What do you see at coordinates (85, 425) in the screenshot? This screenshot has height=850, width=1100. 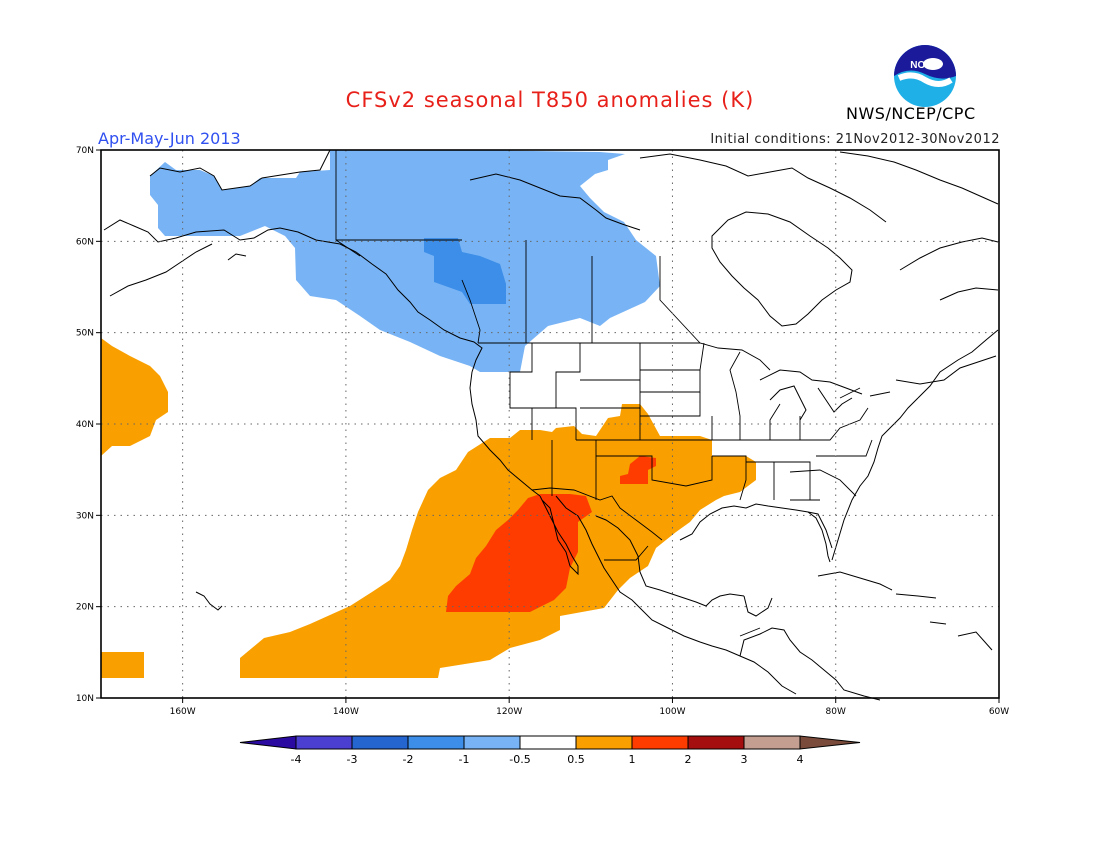 I see `lat-tick-label: 40N` at bounding box center [85, 425].